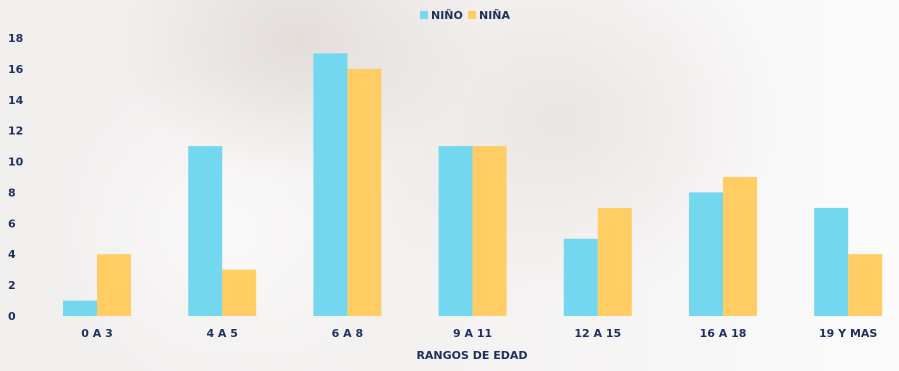 This screenshot has width=899, height=371. What do you see at coordinates (16, 100) in the screenshot?
I see `y-tick-label: 14` at bounding box center [16, 100].